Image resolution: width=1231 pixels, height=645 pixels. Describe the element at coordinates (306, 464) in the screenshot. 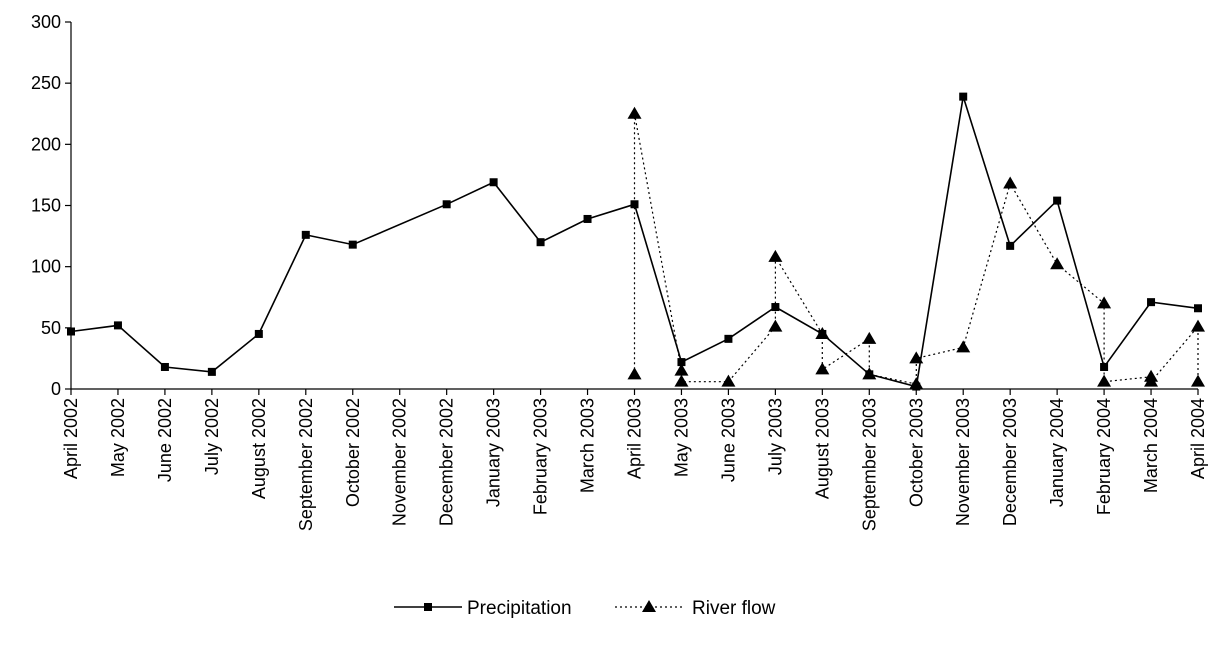

I see `x-tick-label-september-2002: September 2002` at that location.